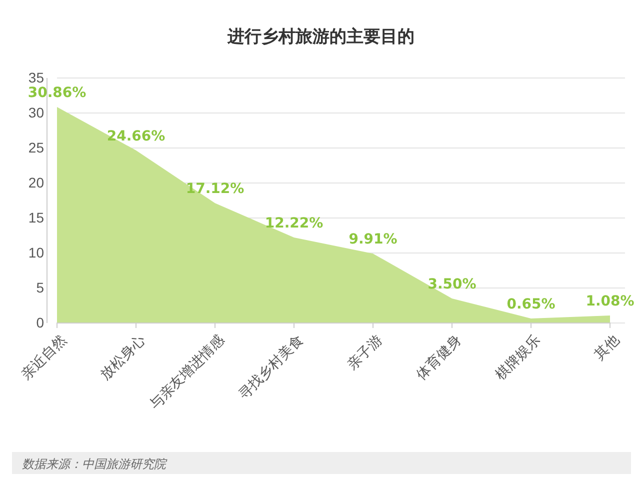 Image resolution: width=643 pixels, height=480 pixels. I want to click on data-label: 9.91%, so click(373, 240).